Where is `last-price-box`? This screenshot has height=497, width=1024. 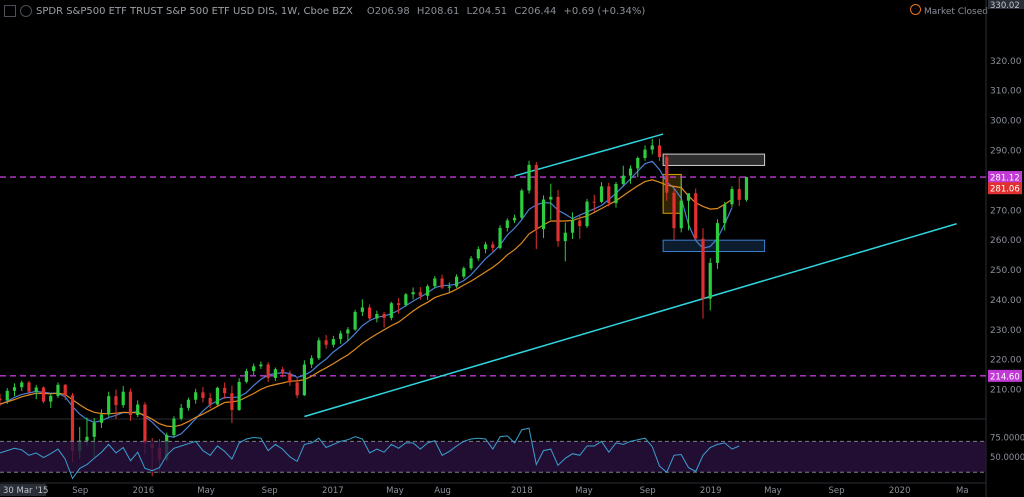
last-price-box is located at coordinates (1005, 188).